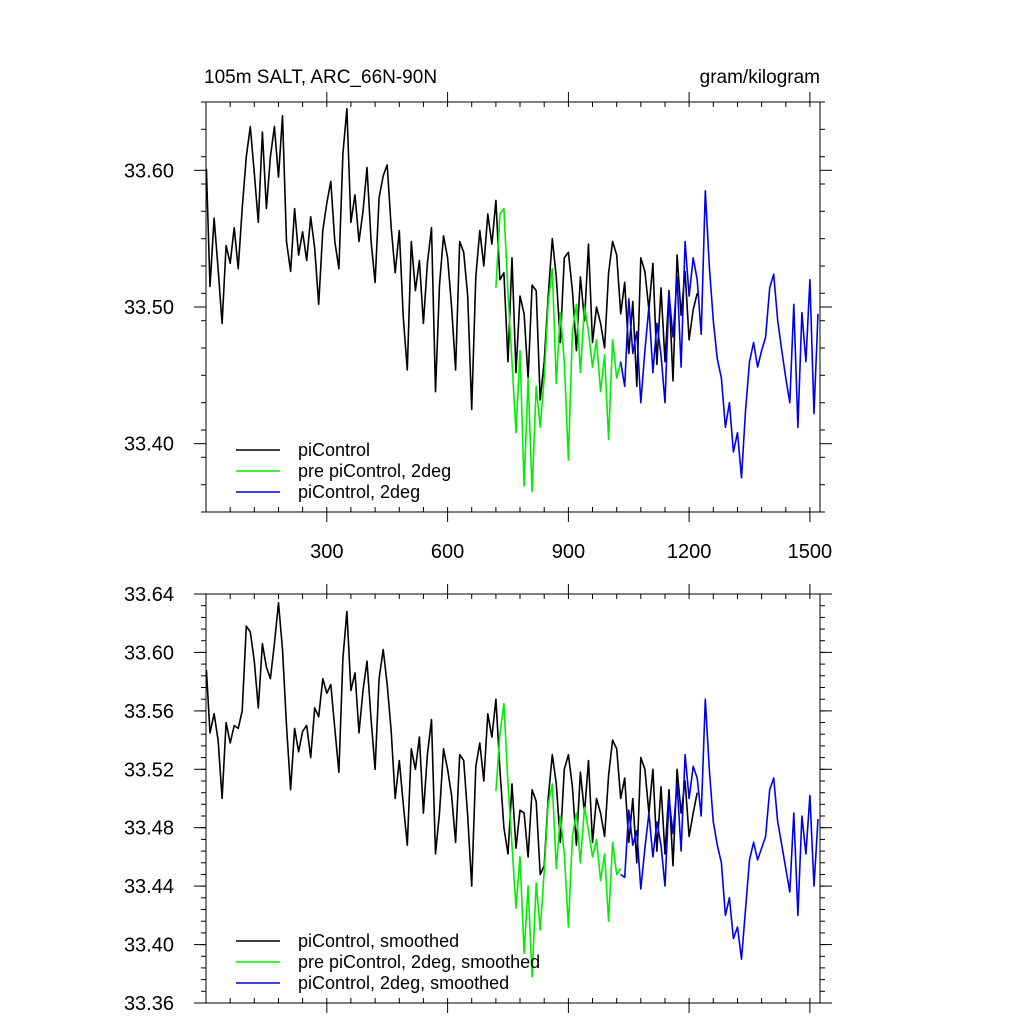 The height and width of the screenshot is (1024, 1024). What do you see at coordinates (719, 334) in the screenshot?
I see `series-line-picontrol-2deg` at bounding box center [719, 334].